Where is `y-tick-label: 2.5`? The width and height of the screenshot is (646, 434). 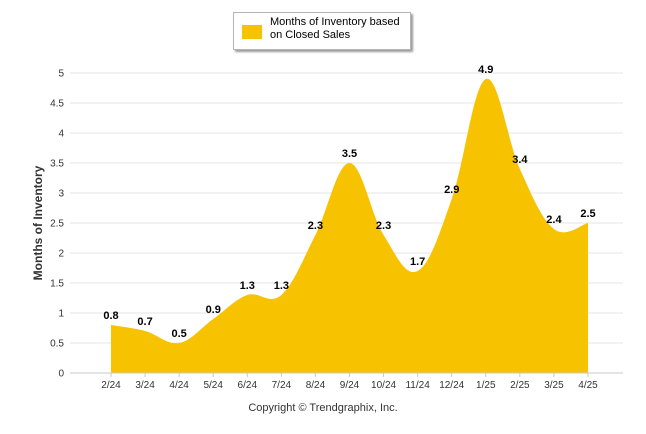
y-tick-label: 2.5 is located at coordinates (57, 224).